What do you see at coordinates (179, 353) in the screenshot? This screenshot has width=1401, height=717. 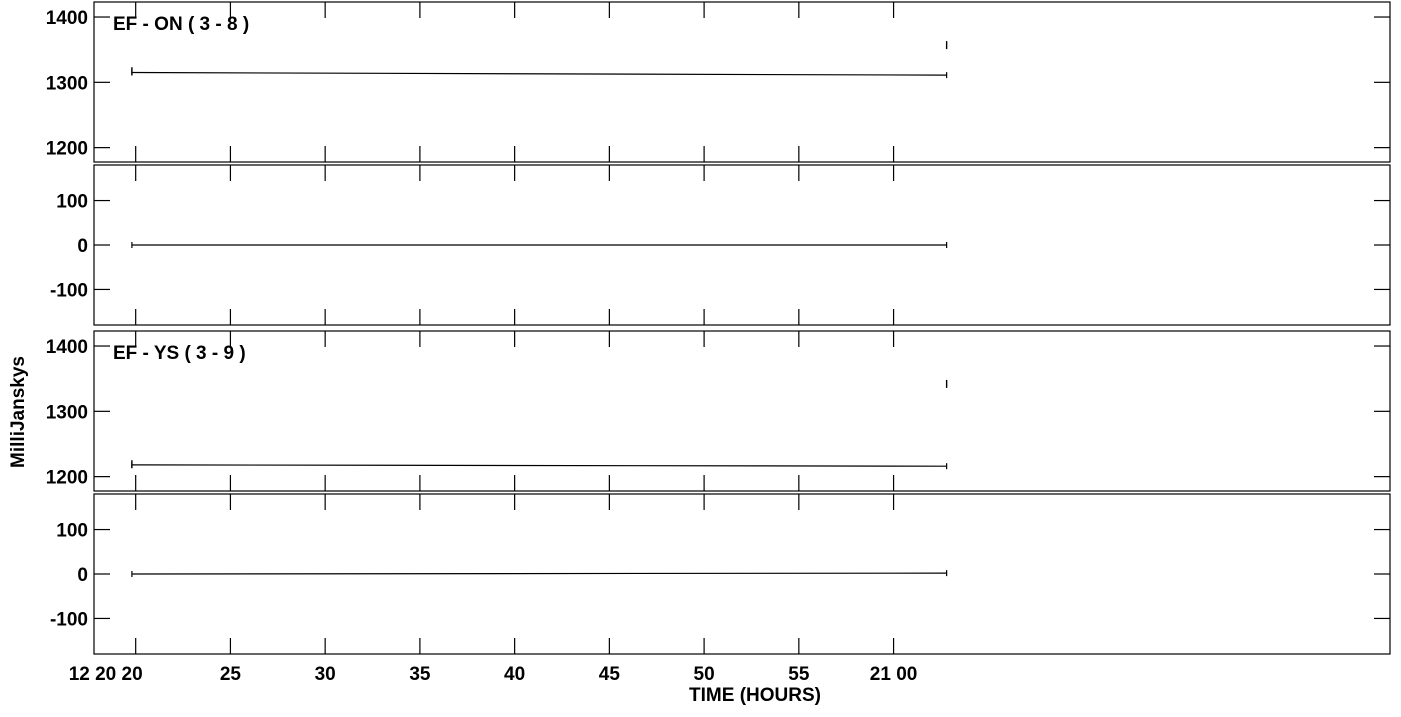 I see `panel-title-baseline-2: EF - YS ( 3 - 9 )` at bounding box center [179, 353].